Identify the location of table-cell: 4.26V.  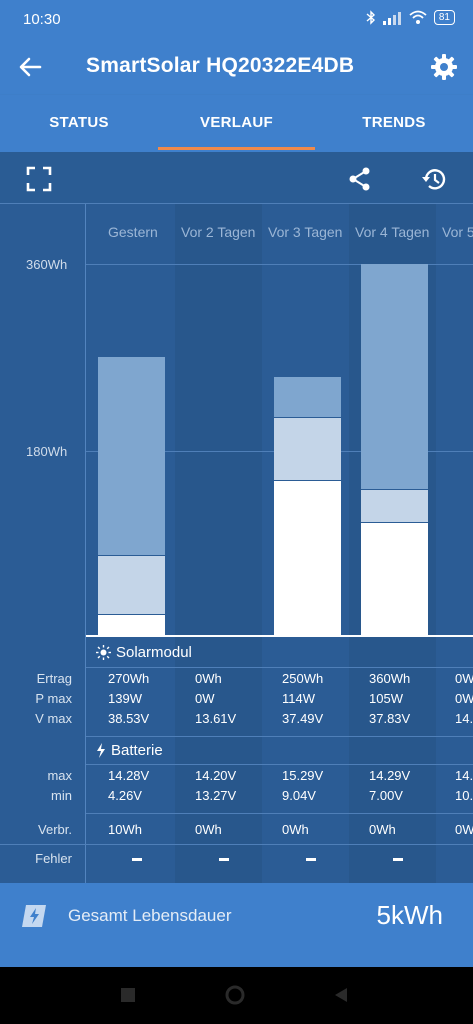
(125, 795).